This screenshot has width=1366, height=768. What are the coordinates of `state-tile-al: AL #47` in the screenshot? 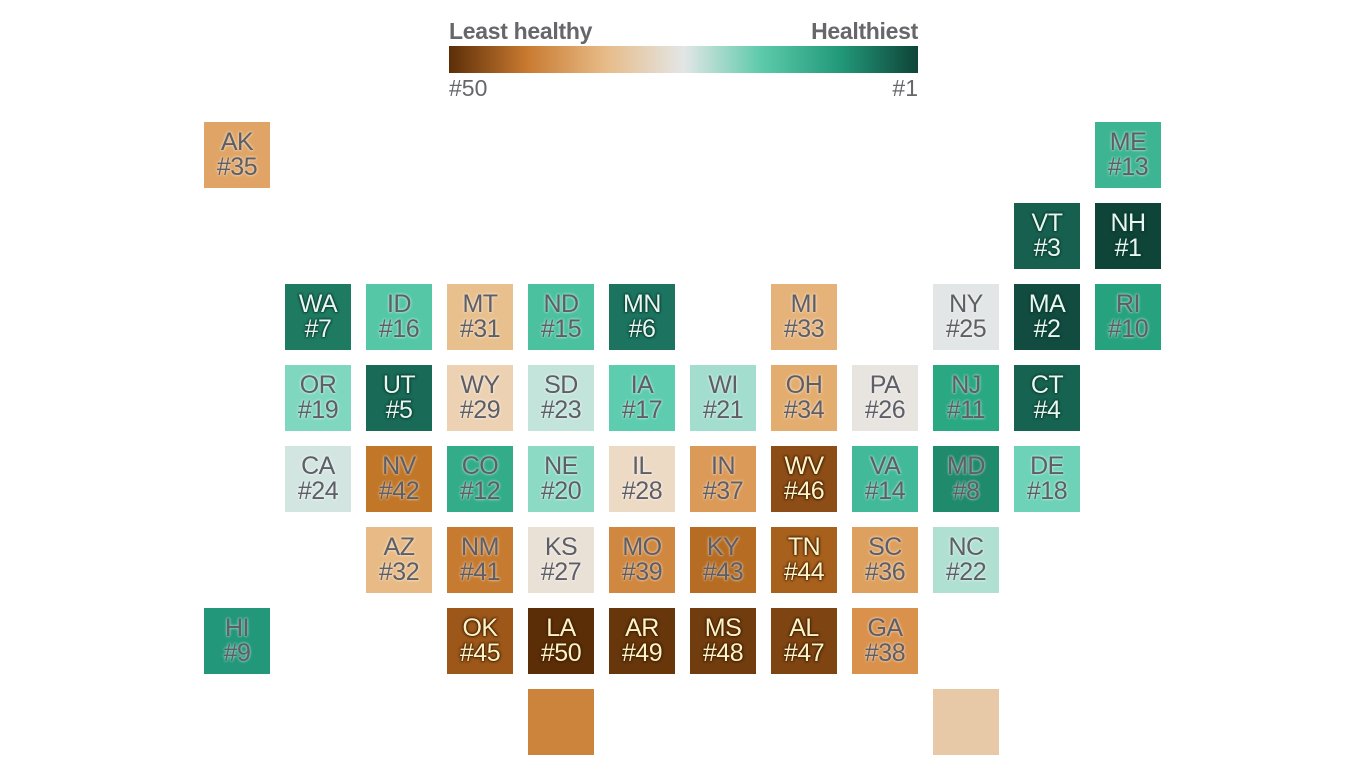 It's located at (804, 641).